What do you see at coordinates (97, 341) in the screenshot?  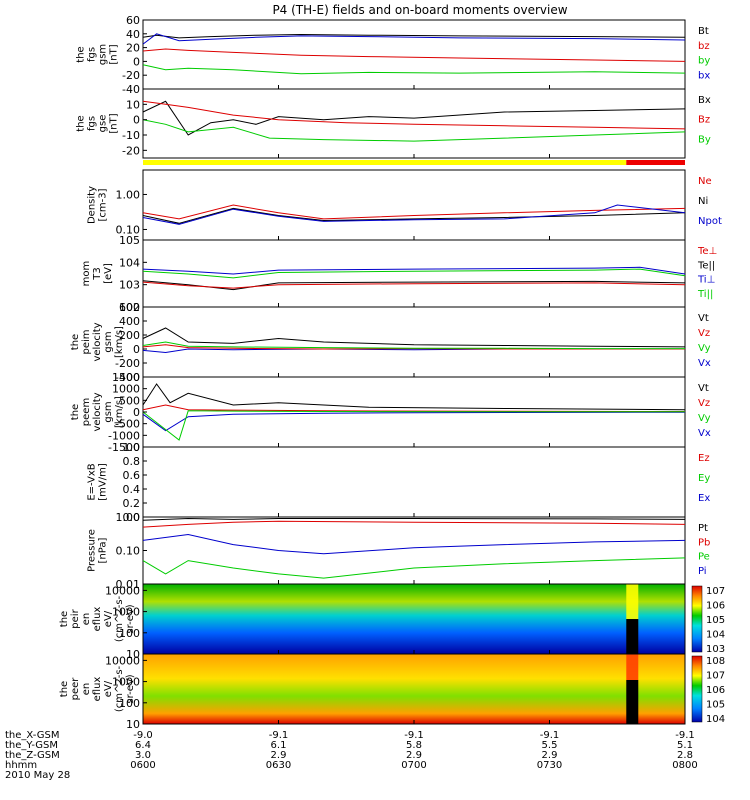 I see `y-axis-label: the peim velocity gsm [km/s]` at bounding box center [97, 341].